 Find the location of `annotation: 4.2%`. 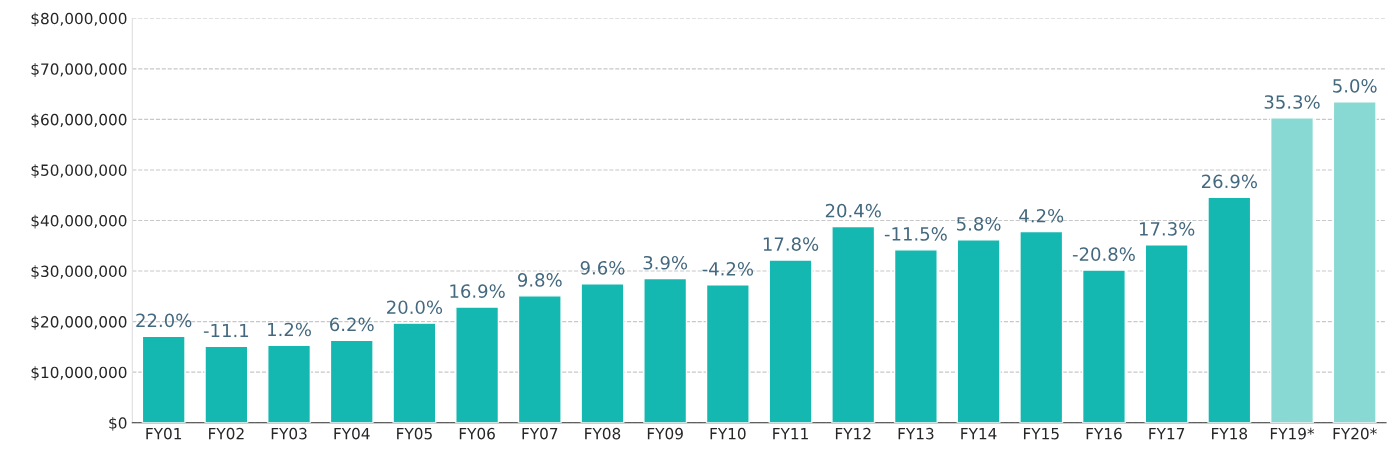

annotation: 4.2% is located at coordinates (1041, 215).